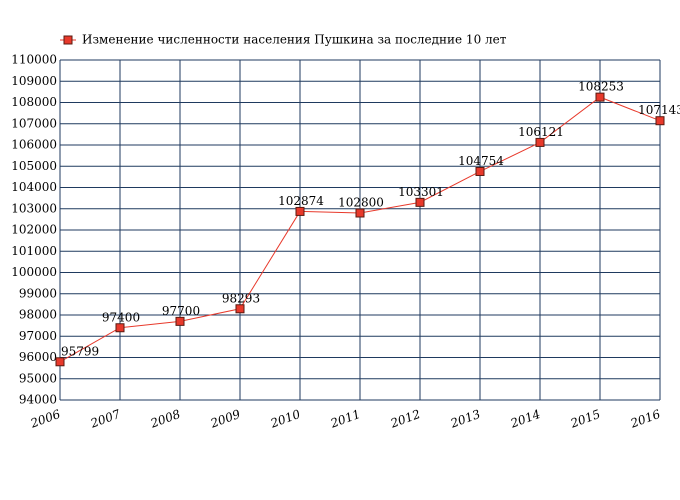 The image size is (680, 500). What do you see at coordinates (105, 419) in the screenshot?
I see `x-tick-label: 2007` at bounding box center [105, 419].